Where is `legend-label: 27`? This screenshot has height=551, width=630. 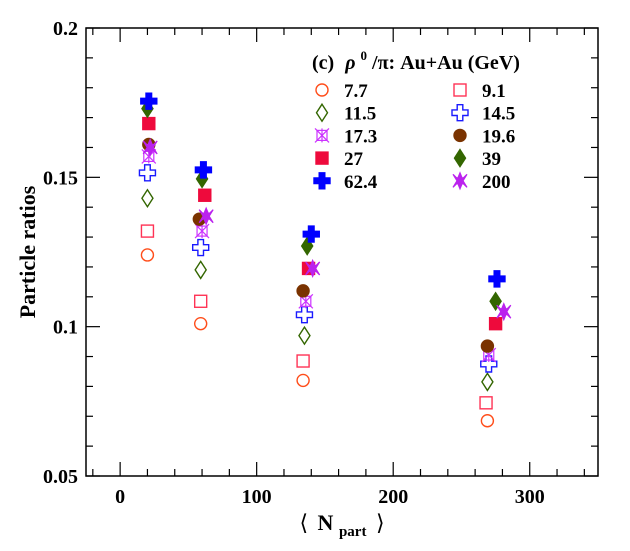 legend-label: 27 is located at coordinates (354, 159).